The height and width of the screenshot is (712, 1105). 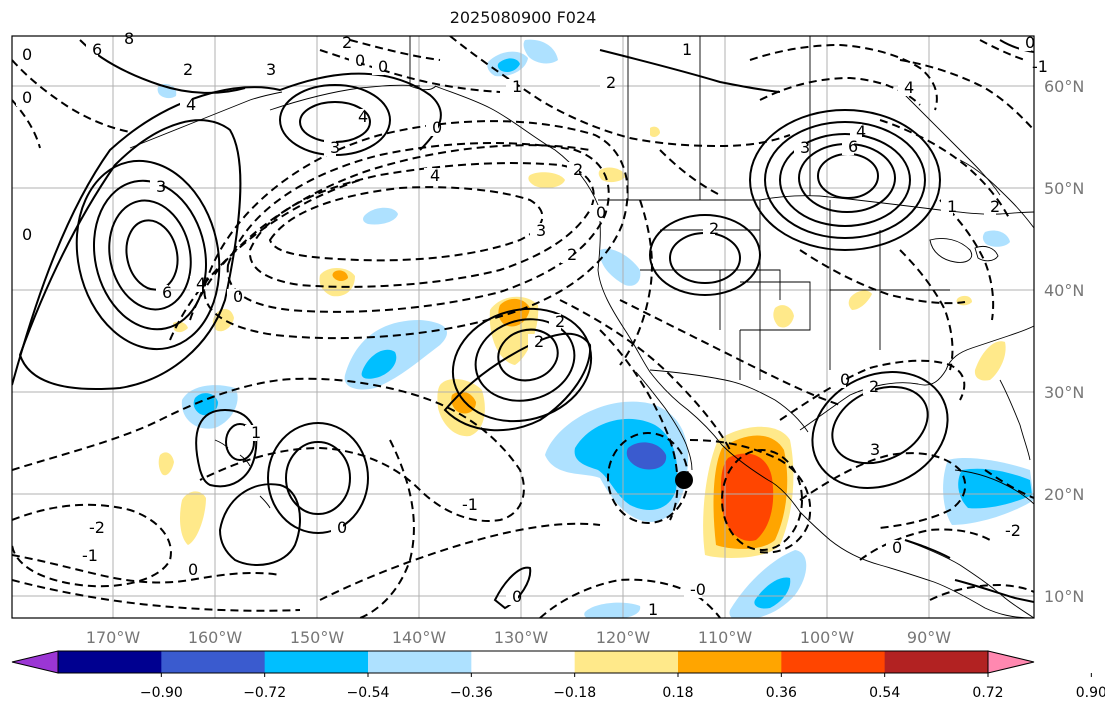 I want to click on colorbar-tick-label: −0.54, so click(x=368, y=693).